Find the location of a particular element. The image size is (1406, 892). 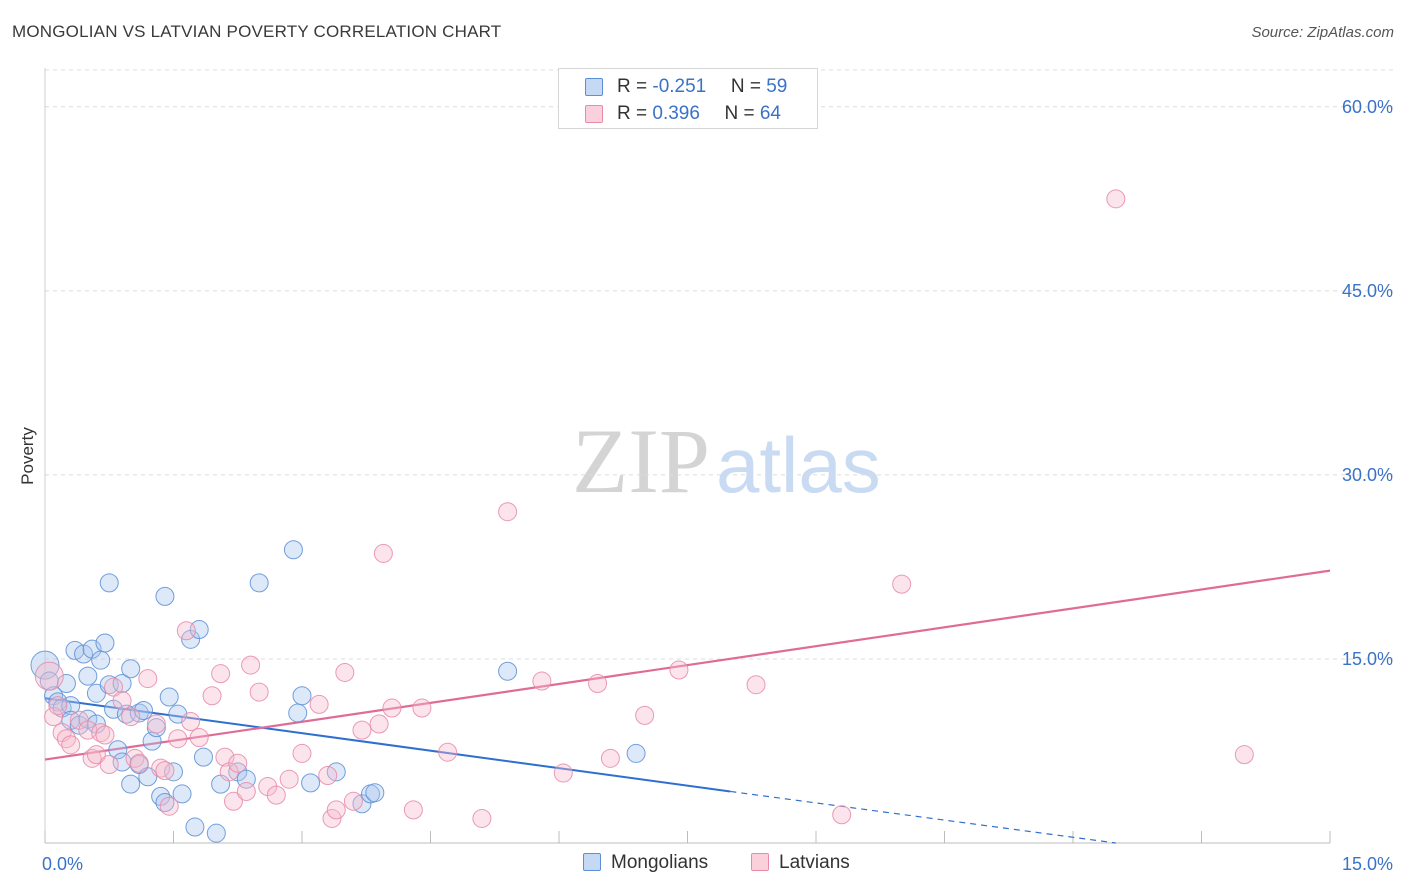

trend-line-mongolians is located at coordinates (387, 745).